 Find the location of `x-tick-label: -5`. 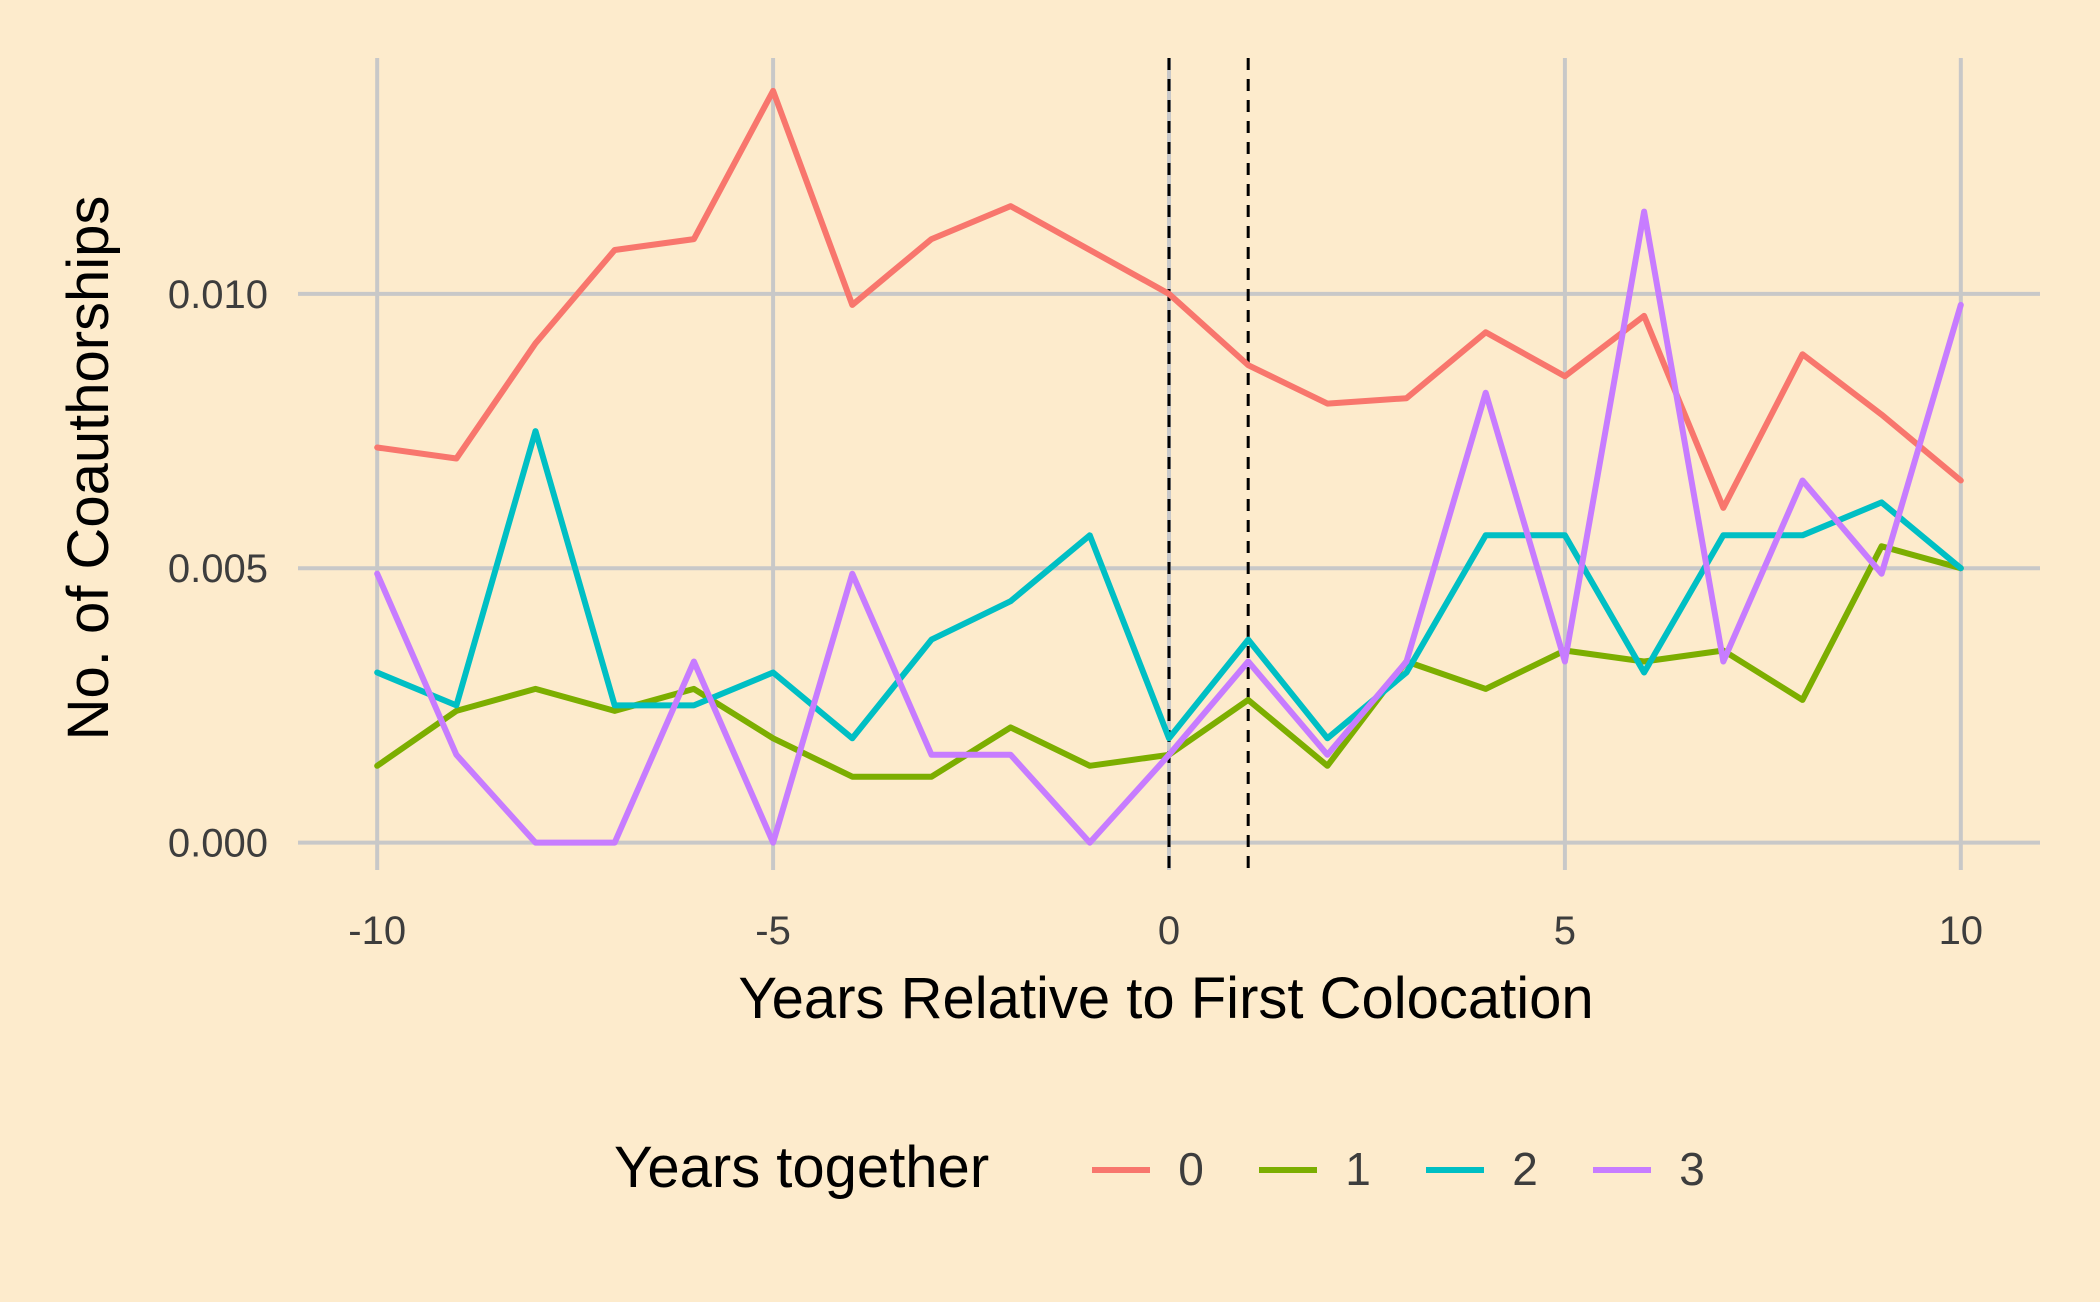

x-tick-label: -5 is located at coordinates (773, 931).